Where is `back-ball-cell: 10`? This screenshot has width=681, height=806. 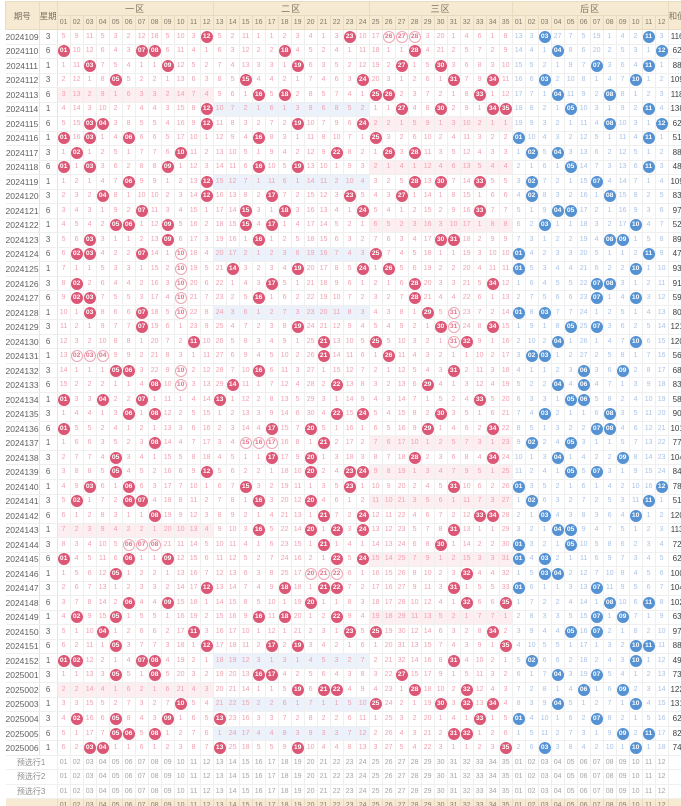 back-ball-cell: 10 is located at coordinates (636, 81).